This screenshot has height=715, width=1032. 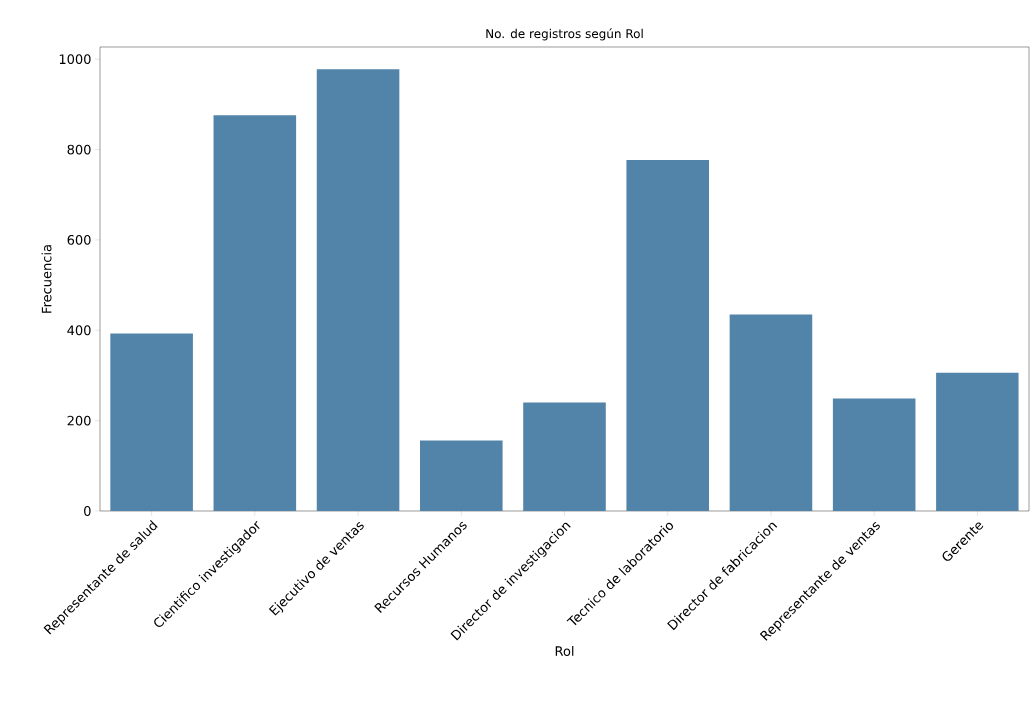 I want to click on y-tick-label: 400, so click(x=79, y=330).